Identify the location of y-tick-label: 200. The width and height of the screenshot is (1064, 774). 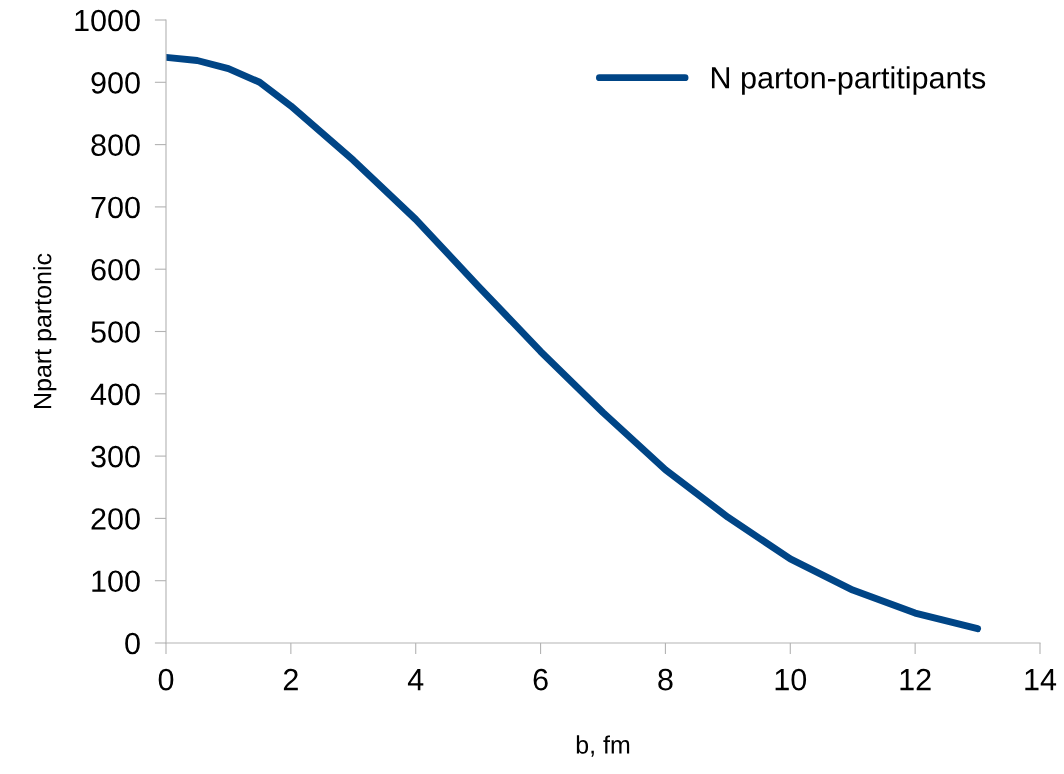
(115, 519).